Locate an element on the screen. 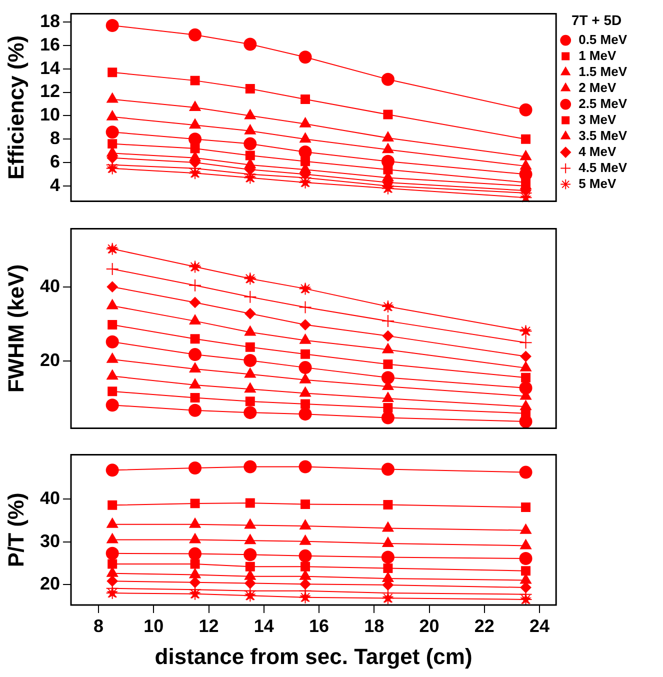 This screenshot has height=677, width=663. legend-label: 2 MeV is located at coordinates (597, 87).